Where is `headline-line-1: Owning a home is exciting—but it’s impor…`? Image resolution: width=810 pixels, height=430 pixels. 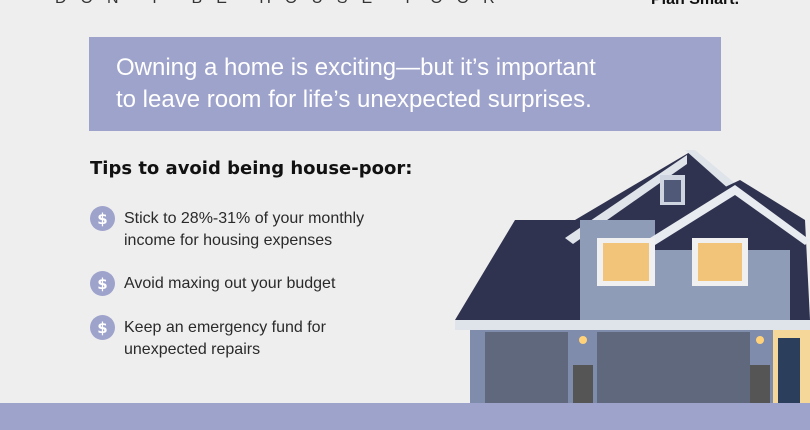 headline-line-1: Owning a home is exciting—but it’s impor… is located at coordinates (356, 67).